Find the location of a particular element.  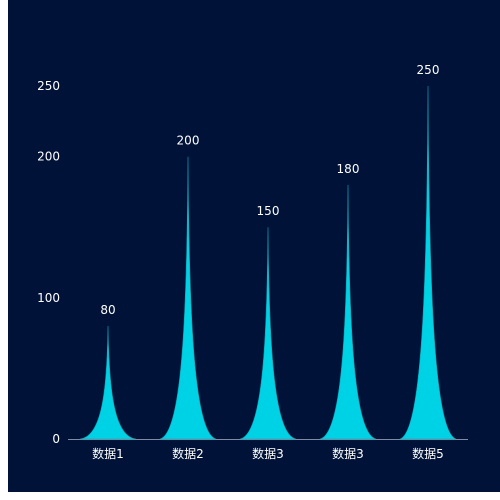

data-label: 150 is located at coordinates (268, 211).